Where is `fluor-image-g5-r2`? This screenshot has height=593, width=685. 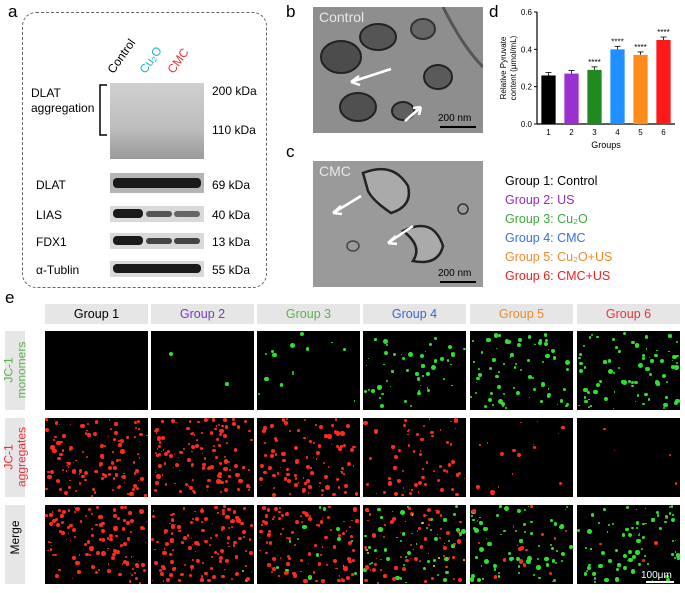 fluor-image-g5-r2 is located at coordinates (521, 457).